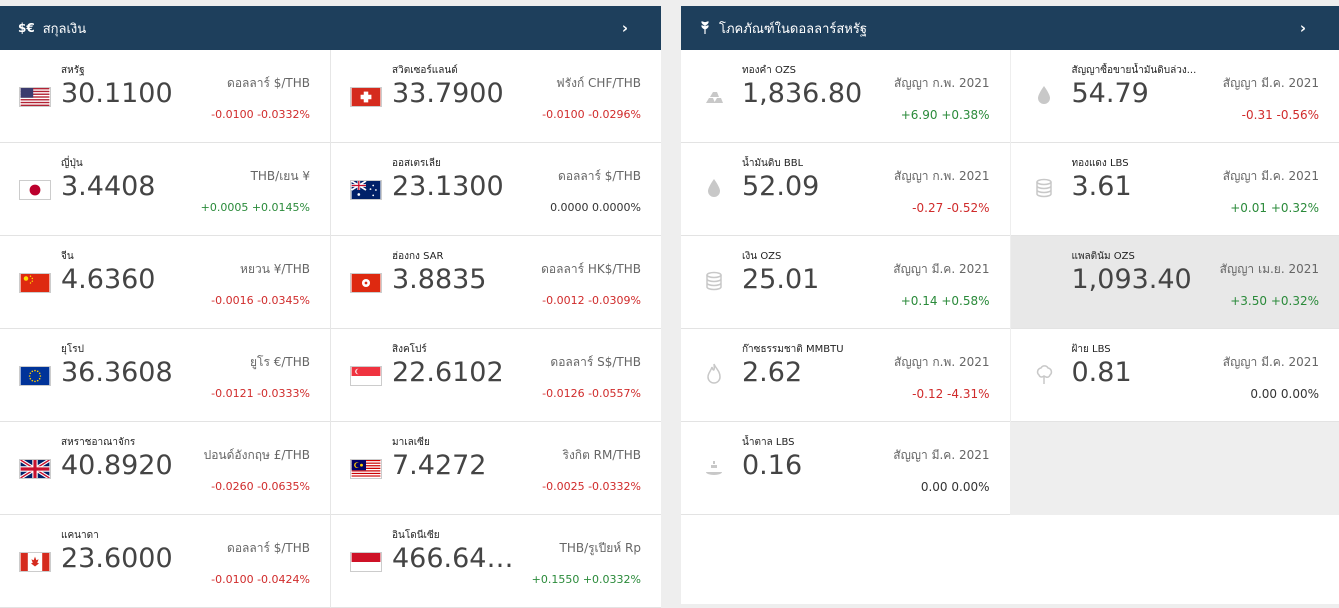  Describe the element at coordinates (761, 256) in the screenshot. I see `commodity-name: เงิน OZS` at that location.